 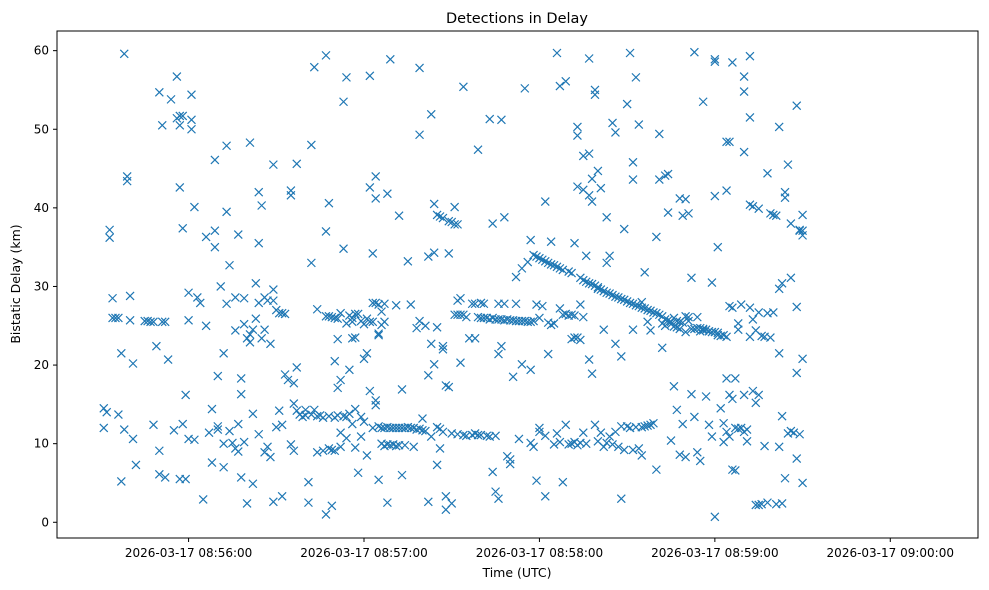 What do you see at coordinates (41, 129) in the screenshot?
I see `y-tick-label: 50` at bounding box center [41, 129].